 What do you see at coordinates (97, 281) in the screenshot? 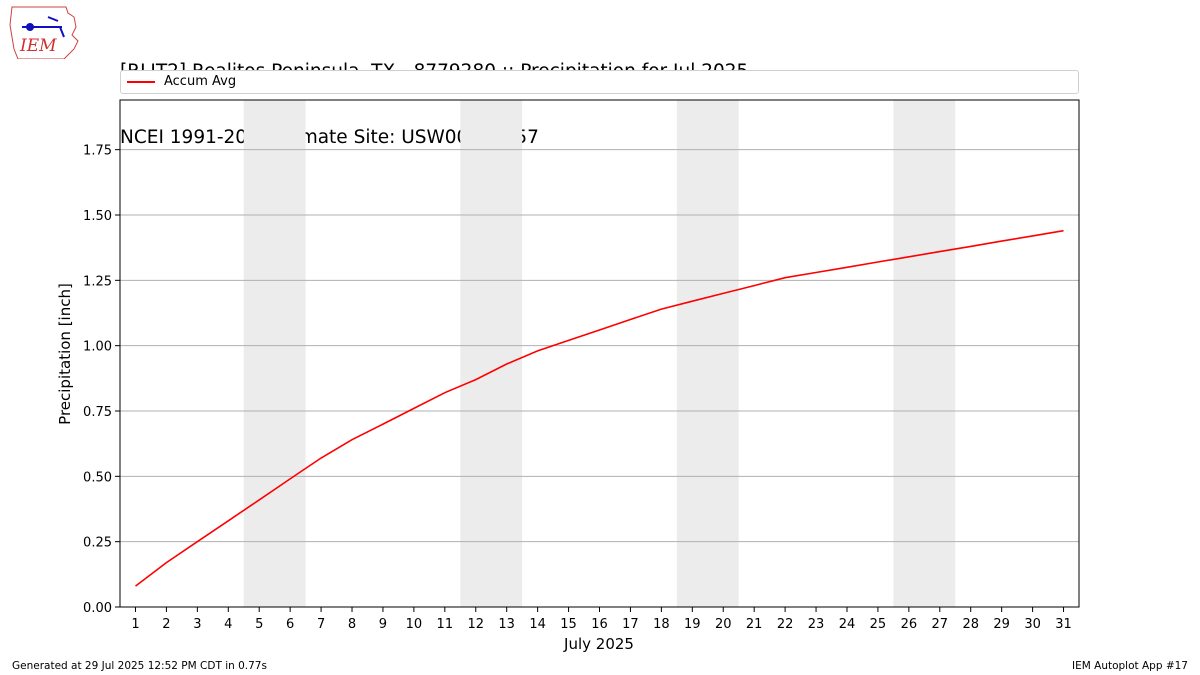
I see `y-tick-label: 1.25` at bounding box center [97, 281].